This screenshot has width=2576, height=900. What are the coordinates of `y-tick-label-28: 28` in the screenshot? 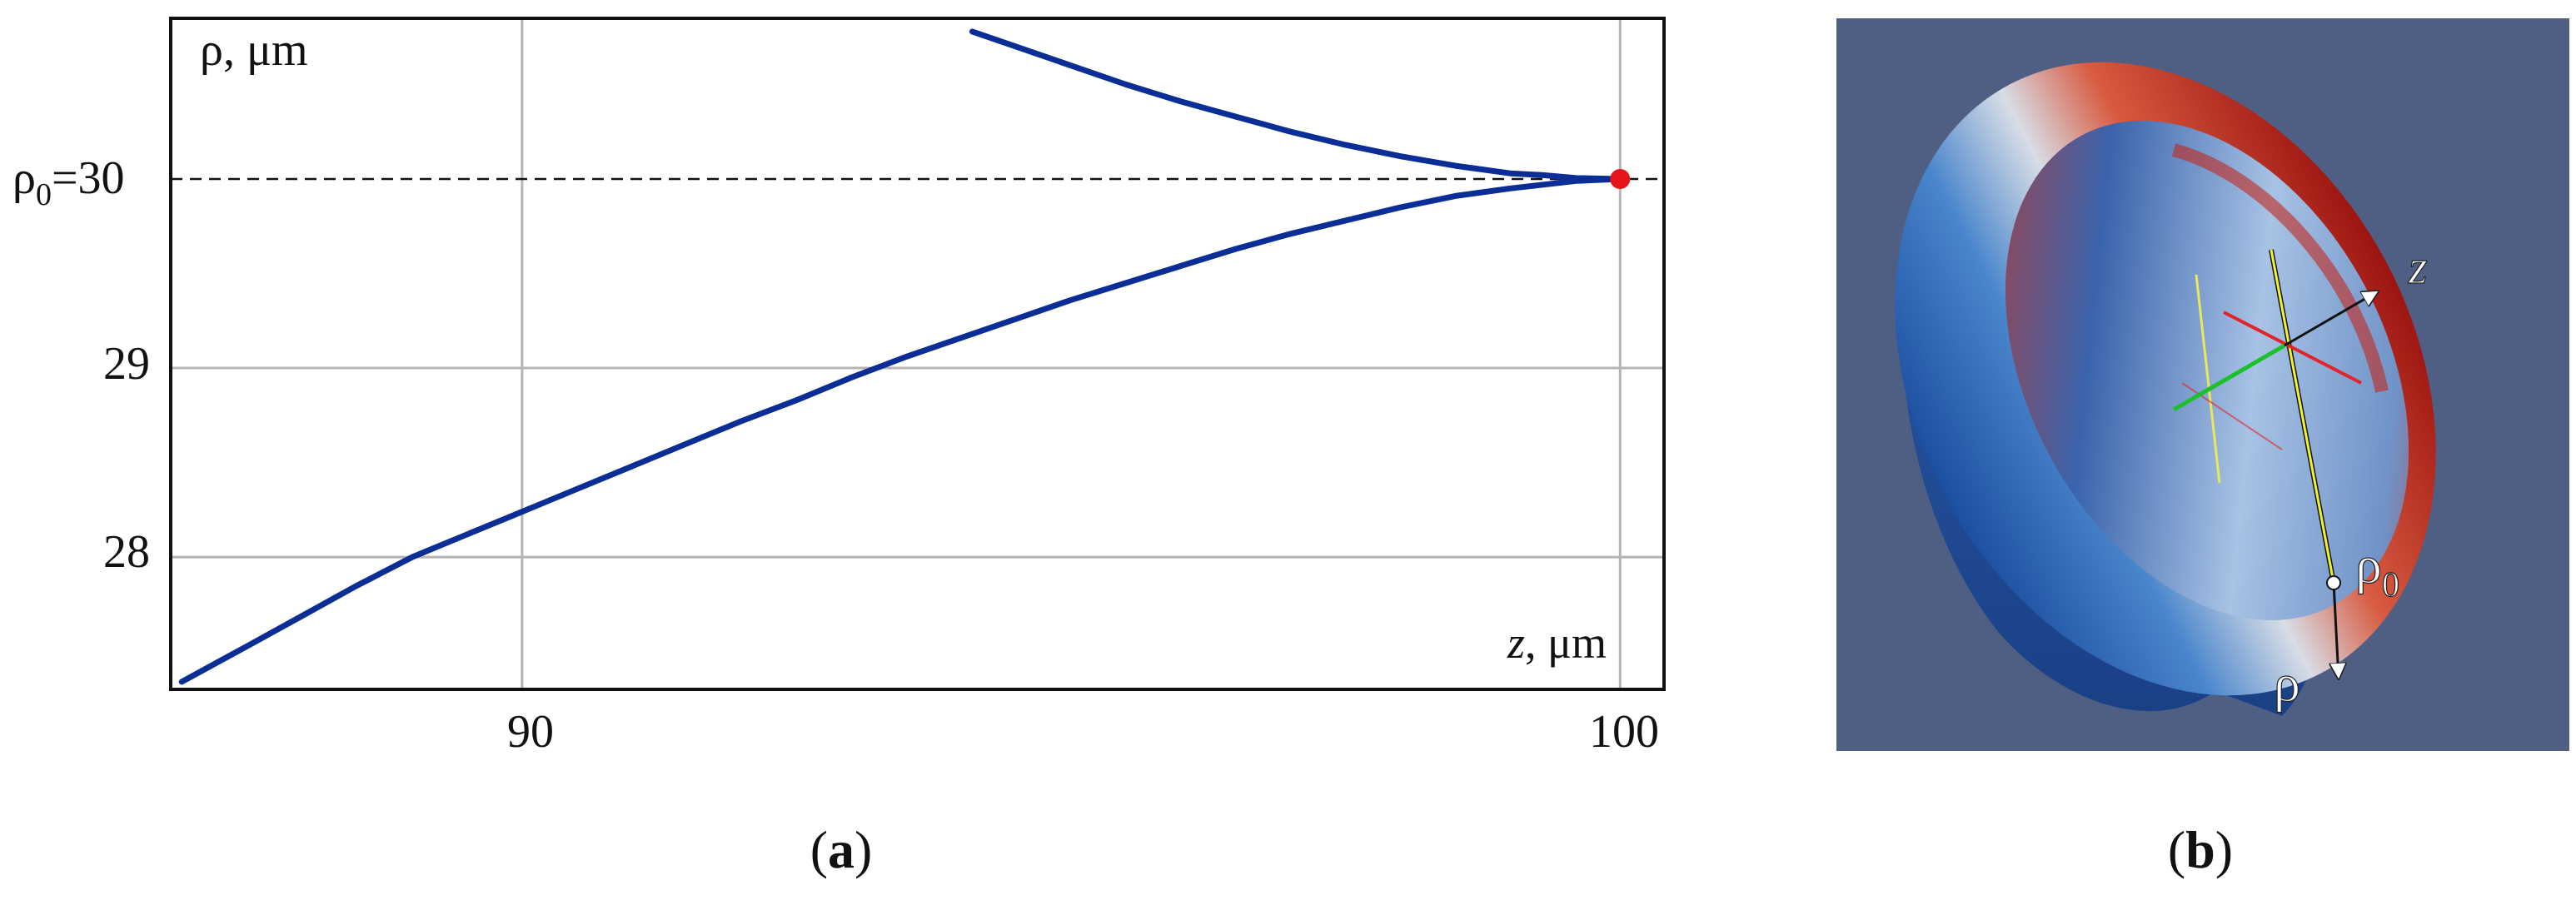 It's located at (126, 552).